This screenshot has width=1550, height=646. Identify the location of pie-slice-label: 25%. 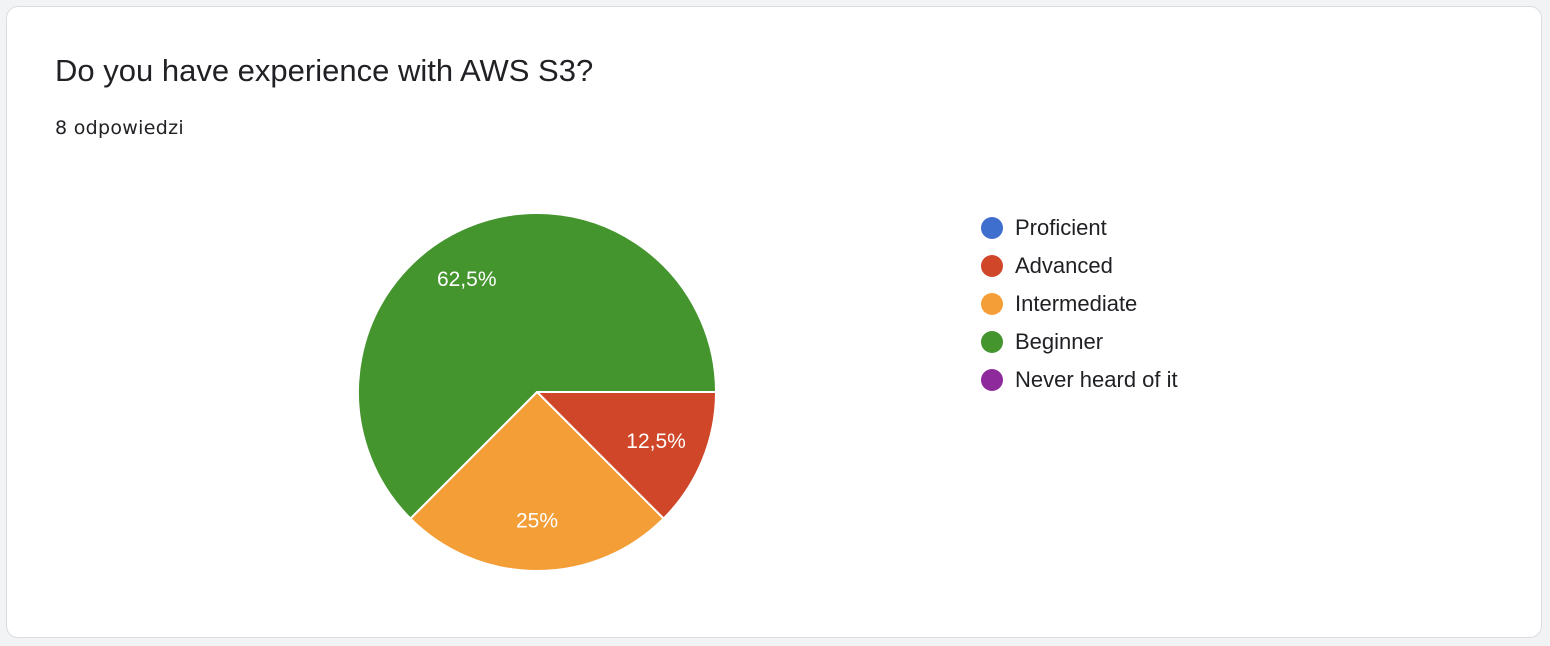
(537, 520).